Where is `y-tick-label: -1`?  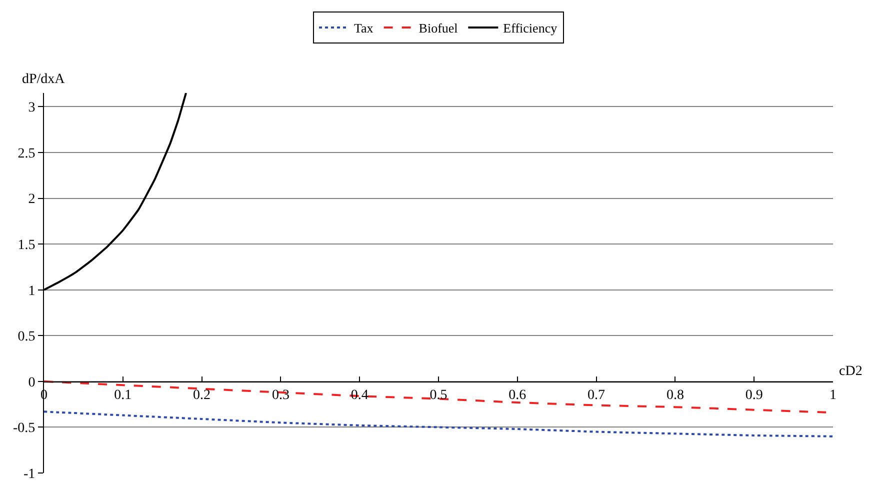 y-tick-label: -1 is located at coordinates (30, 474).